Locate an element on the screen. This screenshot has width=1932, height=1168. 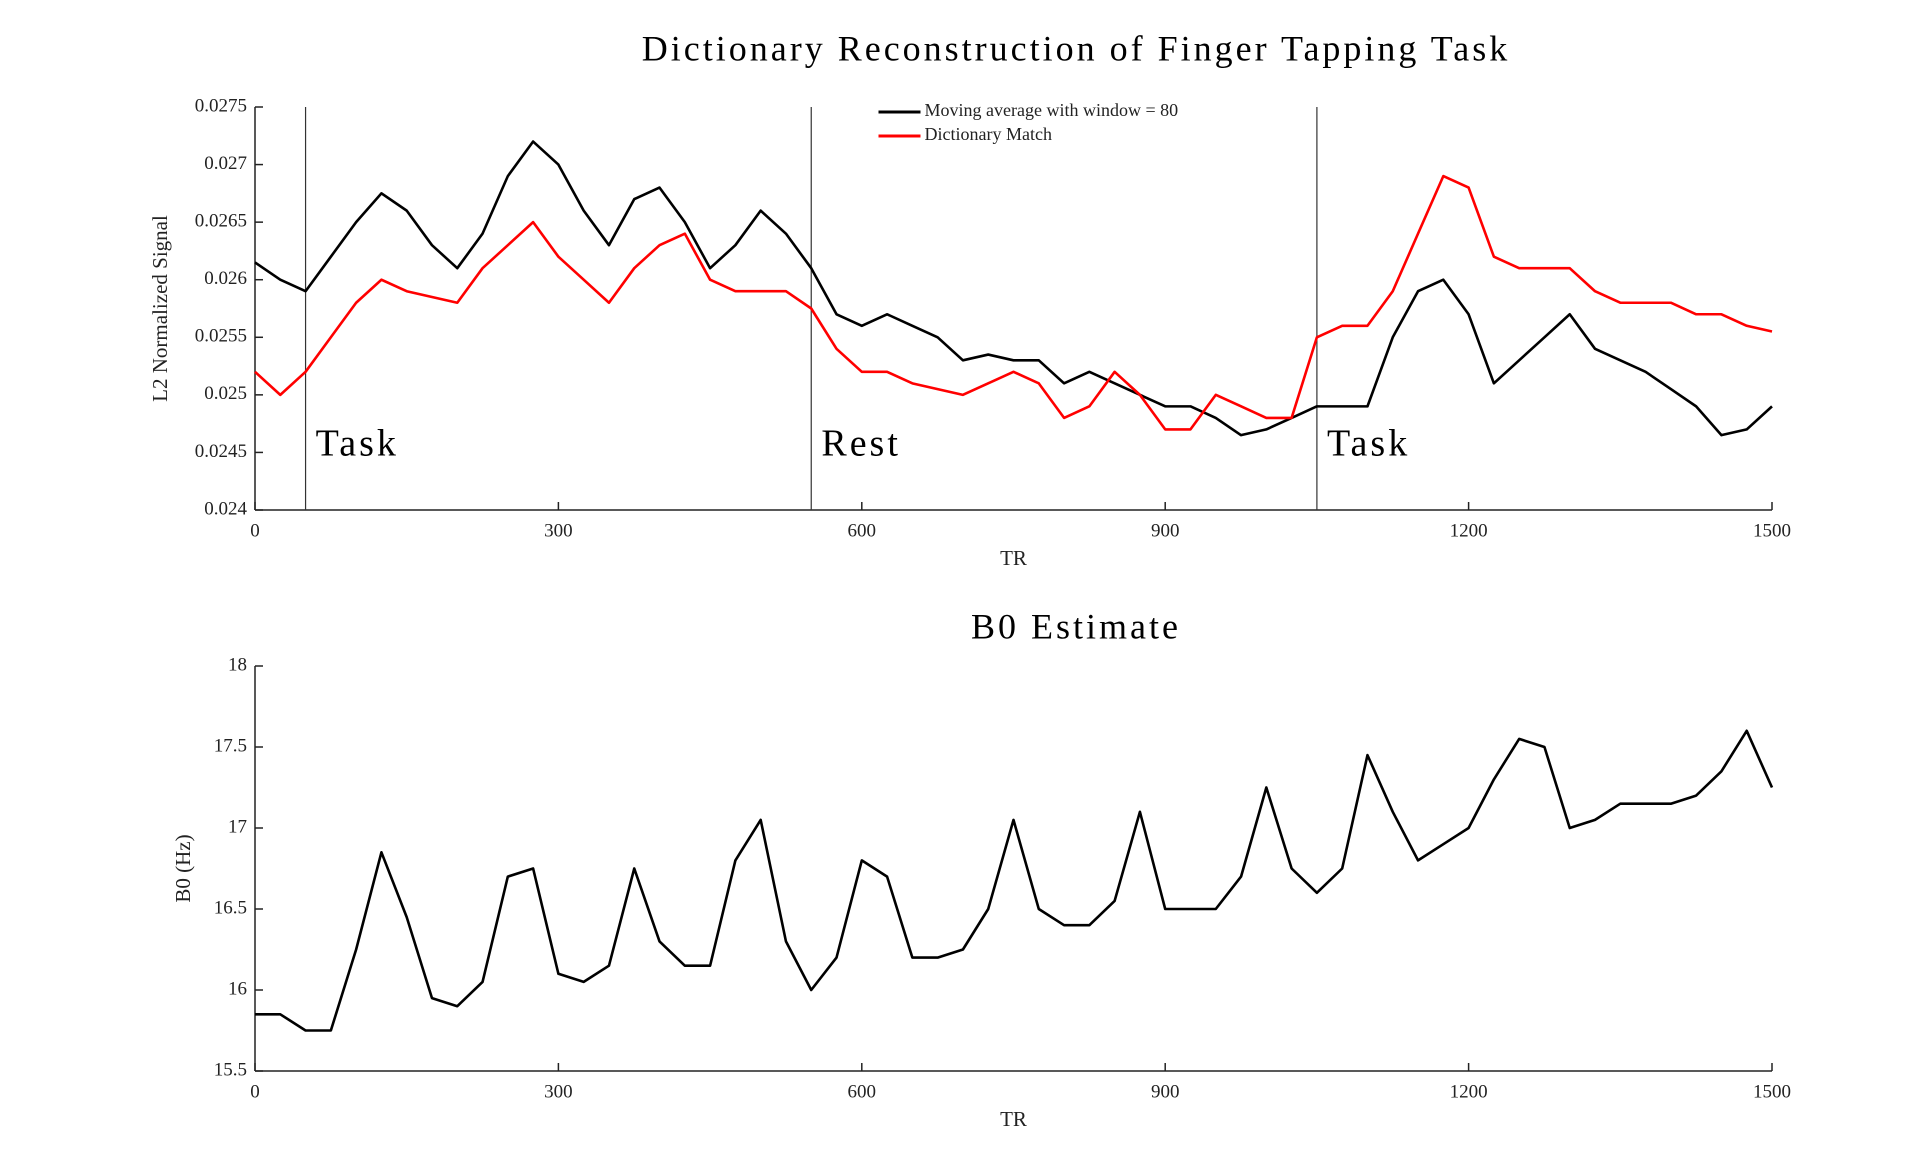
y-tick-label: 0.0255 is located at coordinates (221, 336).